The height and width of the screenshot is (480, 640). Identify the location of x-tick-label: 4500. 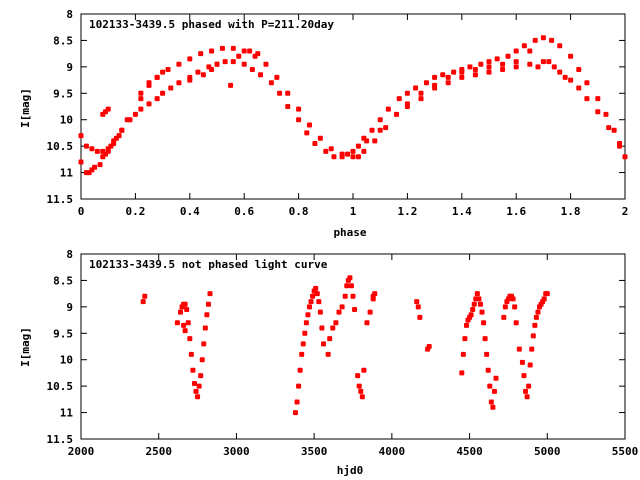
(469, 451).